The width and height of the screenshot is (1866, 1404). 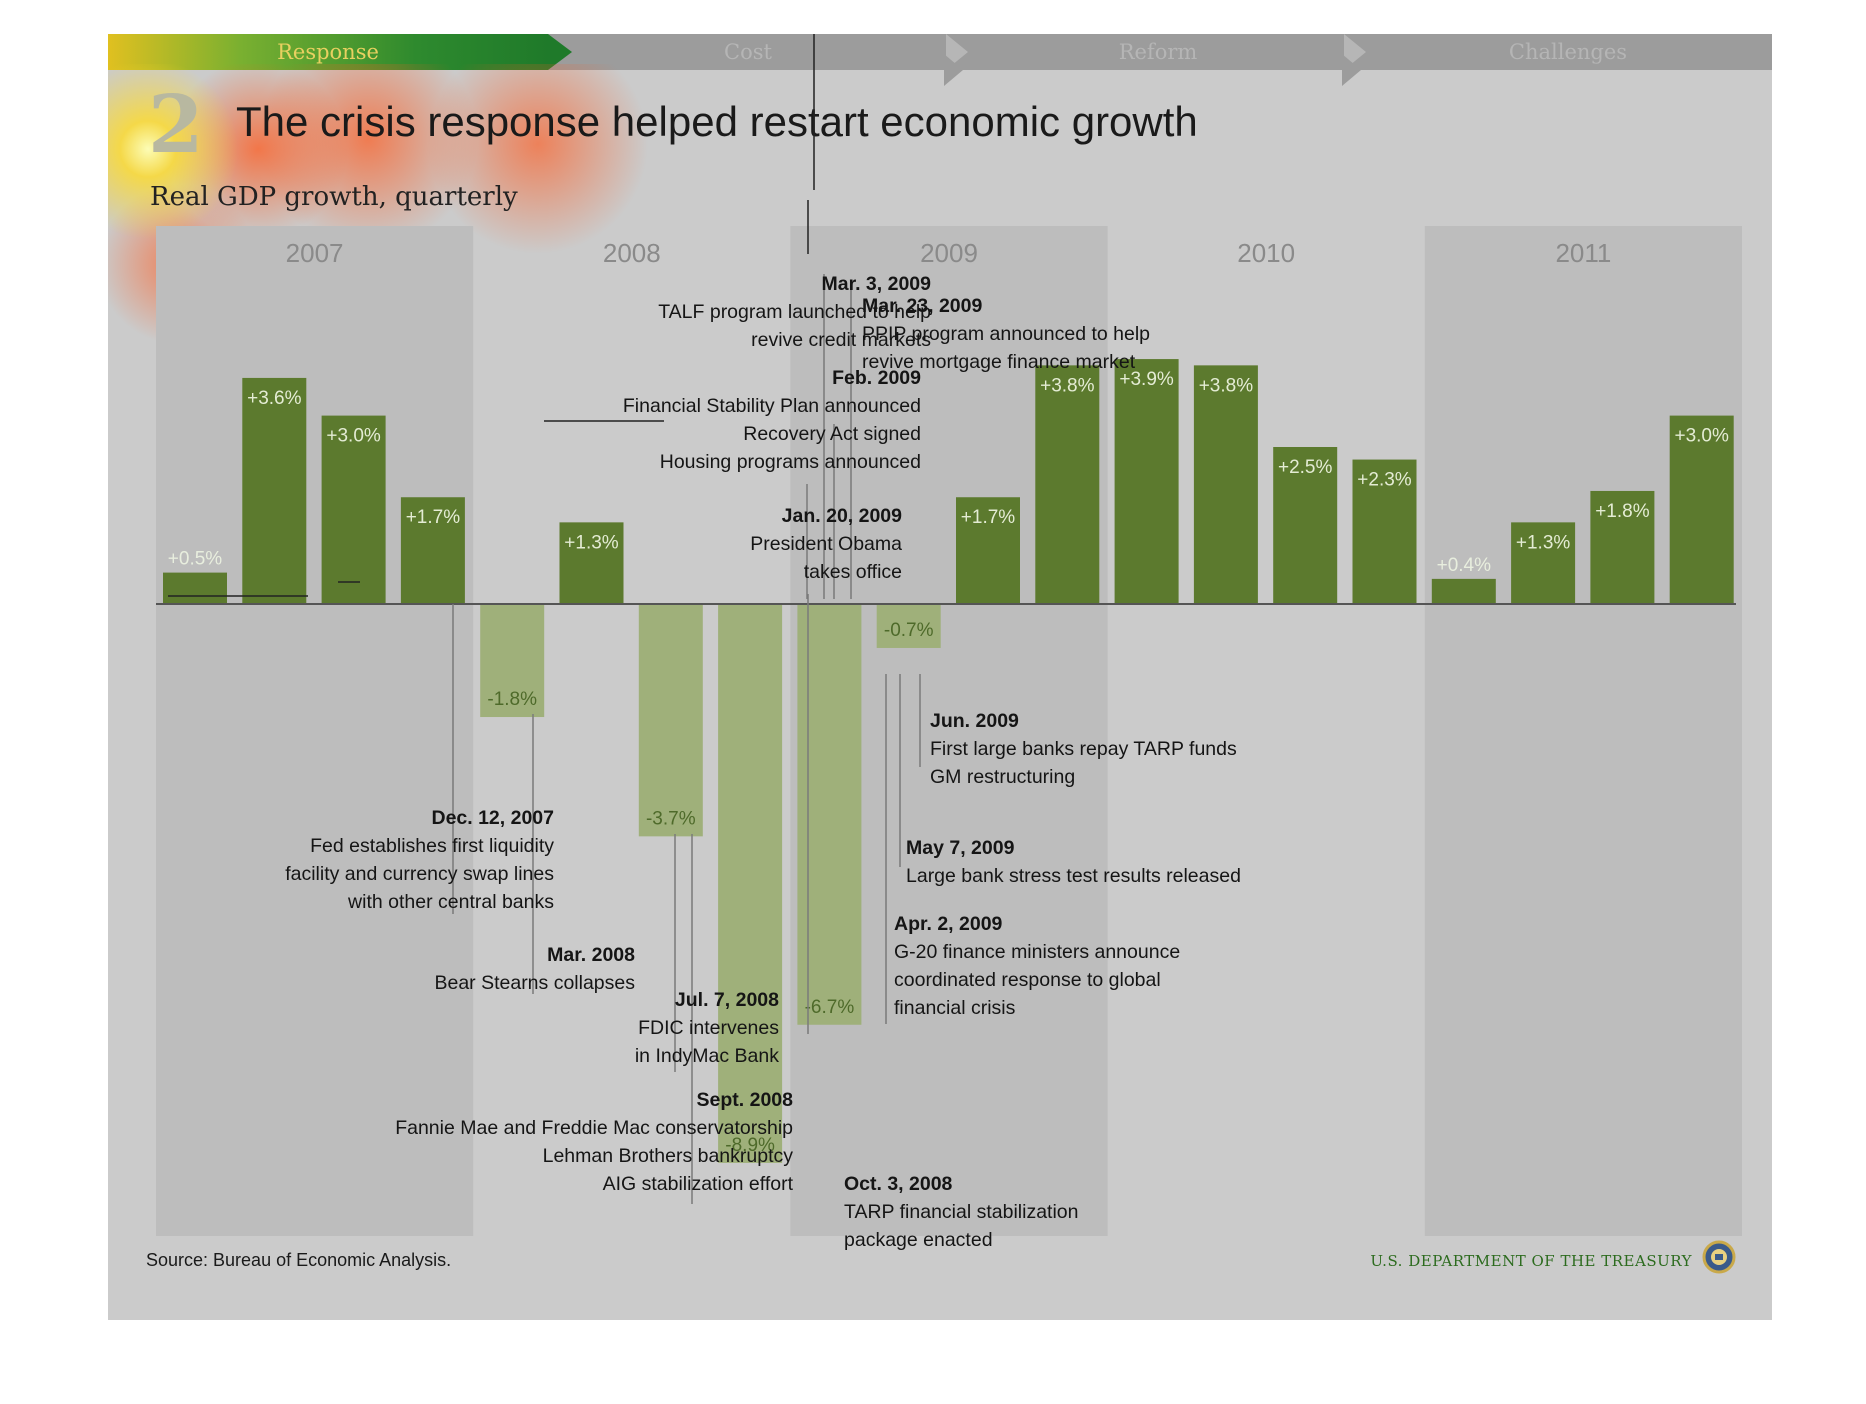 What do you see at coordinates (591, 955) in the screenshot?
I see `annotation-date: Mar. 2008` at bounding box center [591, 955].